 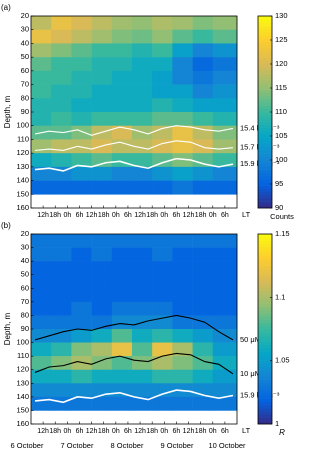 What do you see at coordinates (22, 423) in the screenshot?
I see `y-tick-label: 160` at bounding box center [22, 423].